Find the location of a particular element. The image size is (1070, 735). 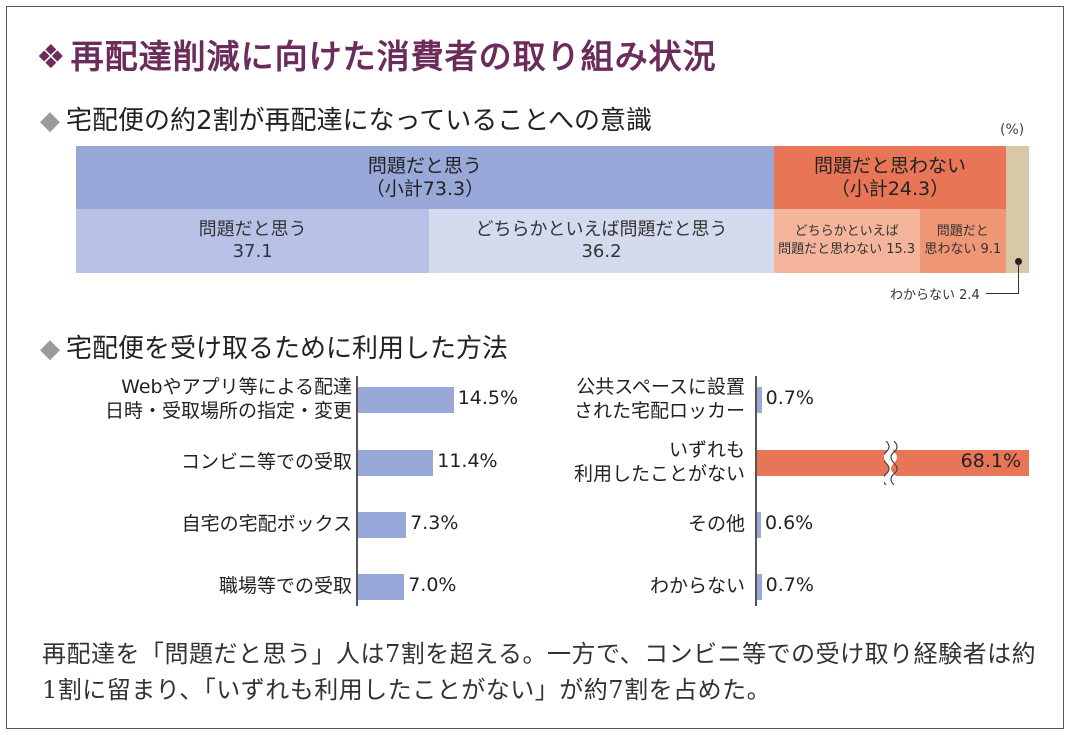

bar-value-label: 14.5% is located at coordinates (488, 398).